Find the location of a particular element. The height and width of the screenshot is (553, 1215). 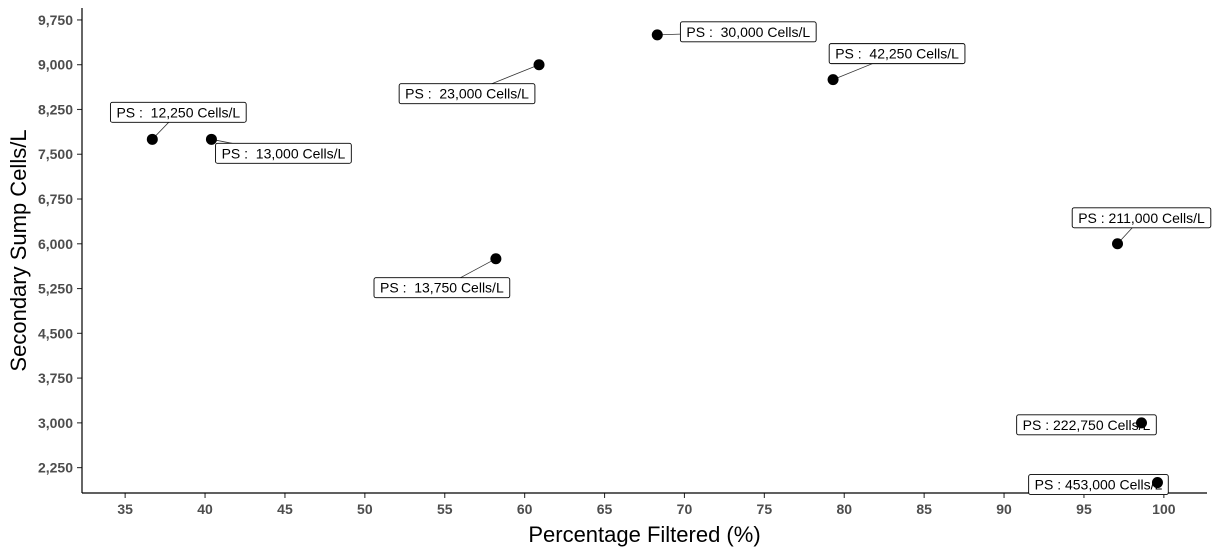

y-tick-label: 2,250 is located at coordinates (55, 468).